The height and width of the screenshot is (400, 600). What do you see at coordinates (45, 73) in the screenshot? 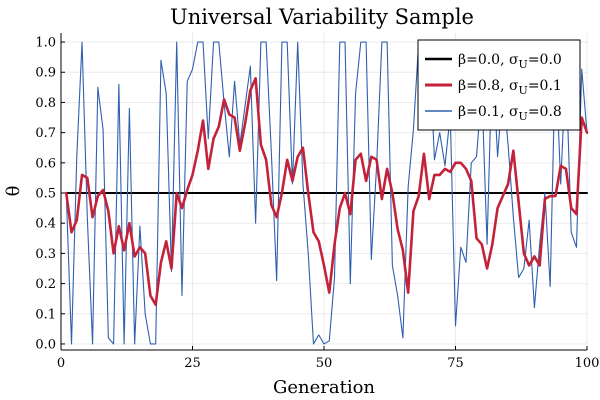
I see `y-tick-label: 0.9` at bounding box center [45, 73].